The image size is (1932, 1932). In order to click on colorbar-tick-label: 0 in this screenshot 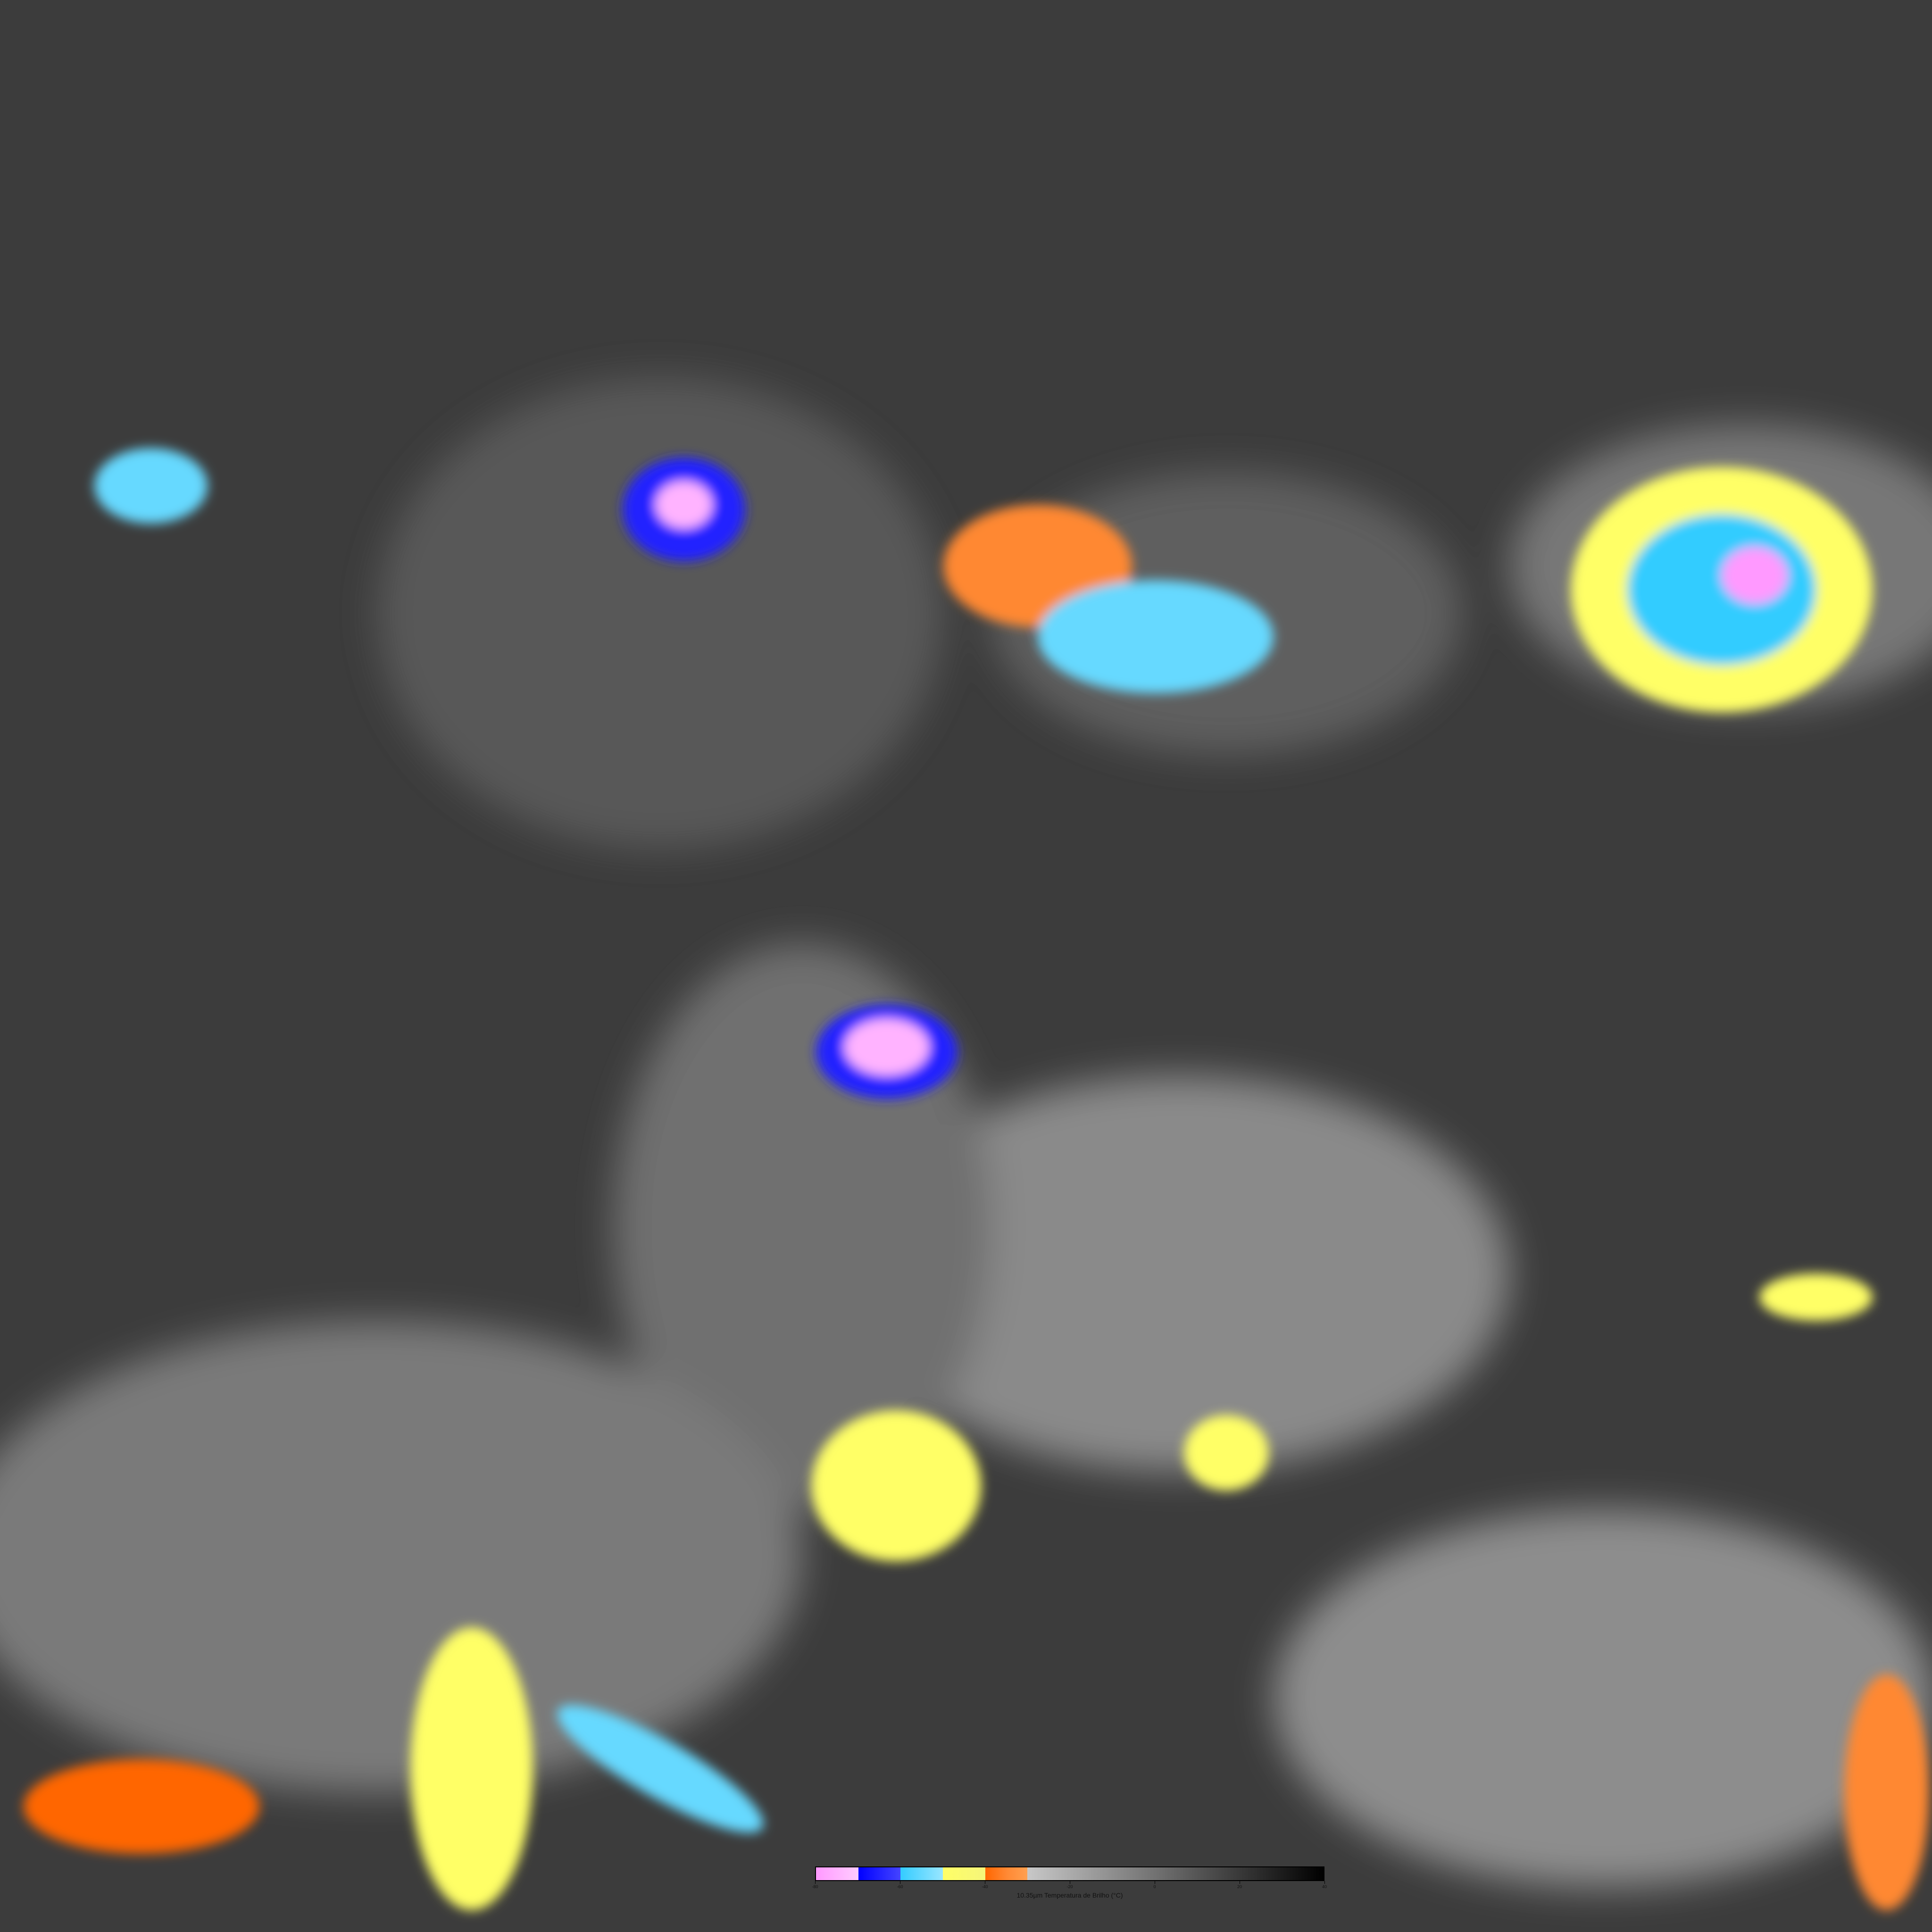, I will do `click(1155, 1887)`.